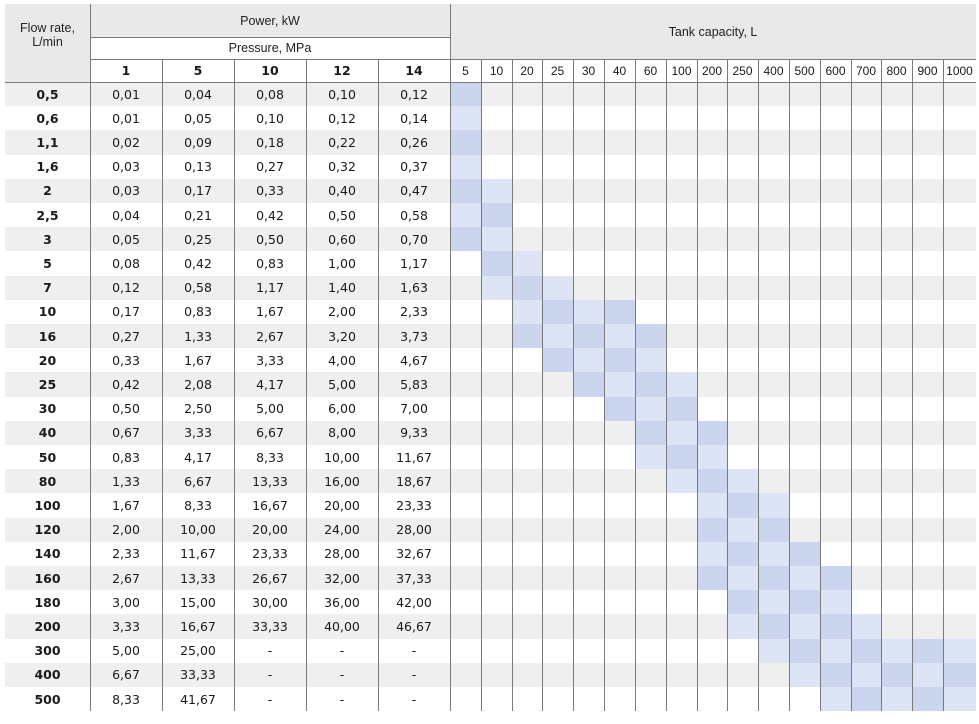 The width and height of the screenshot is (979, 724). I want to click on power-value-cell: 2,33, so click(414, 312).